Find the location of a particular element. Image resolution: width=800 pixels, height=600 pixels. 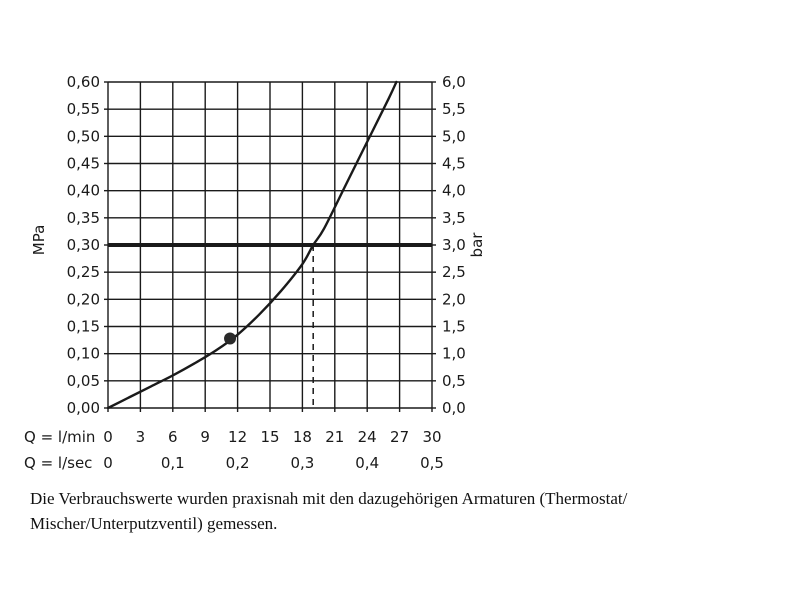

x-lmin-tick-label: 0 is located at coordinates (108, 437).